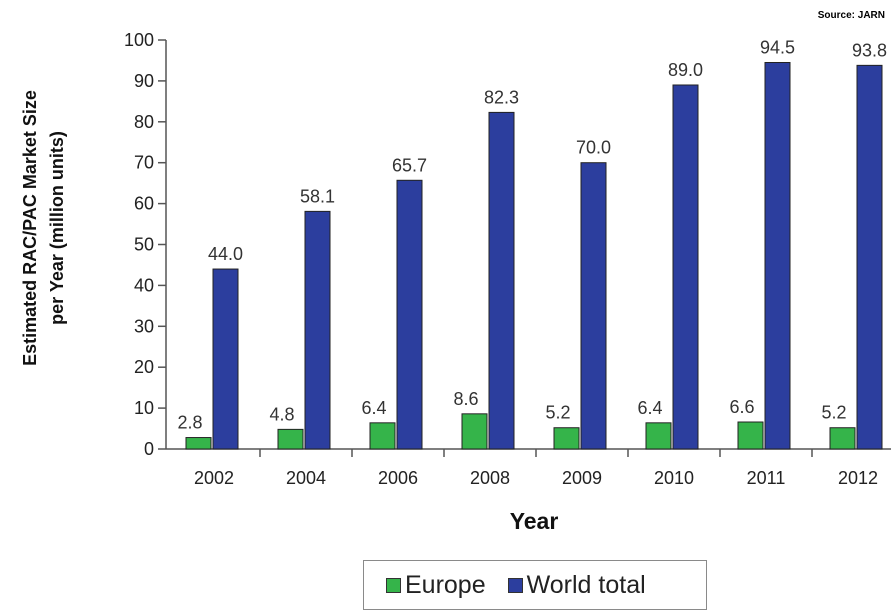 This screenshot has height=610, width=891. What do you see at coordinates (528, 468) in the screenshot?
I see `x-axis: 2002 2004 2006 2008 2009 2010 2011 2012` at bounding box center [528, 468].